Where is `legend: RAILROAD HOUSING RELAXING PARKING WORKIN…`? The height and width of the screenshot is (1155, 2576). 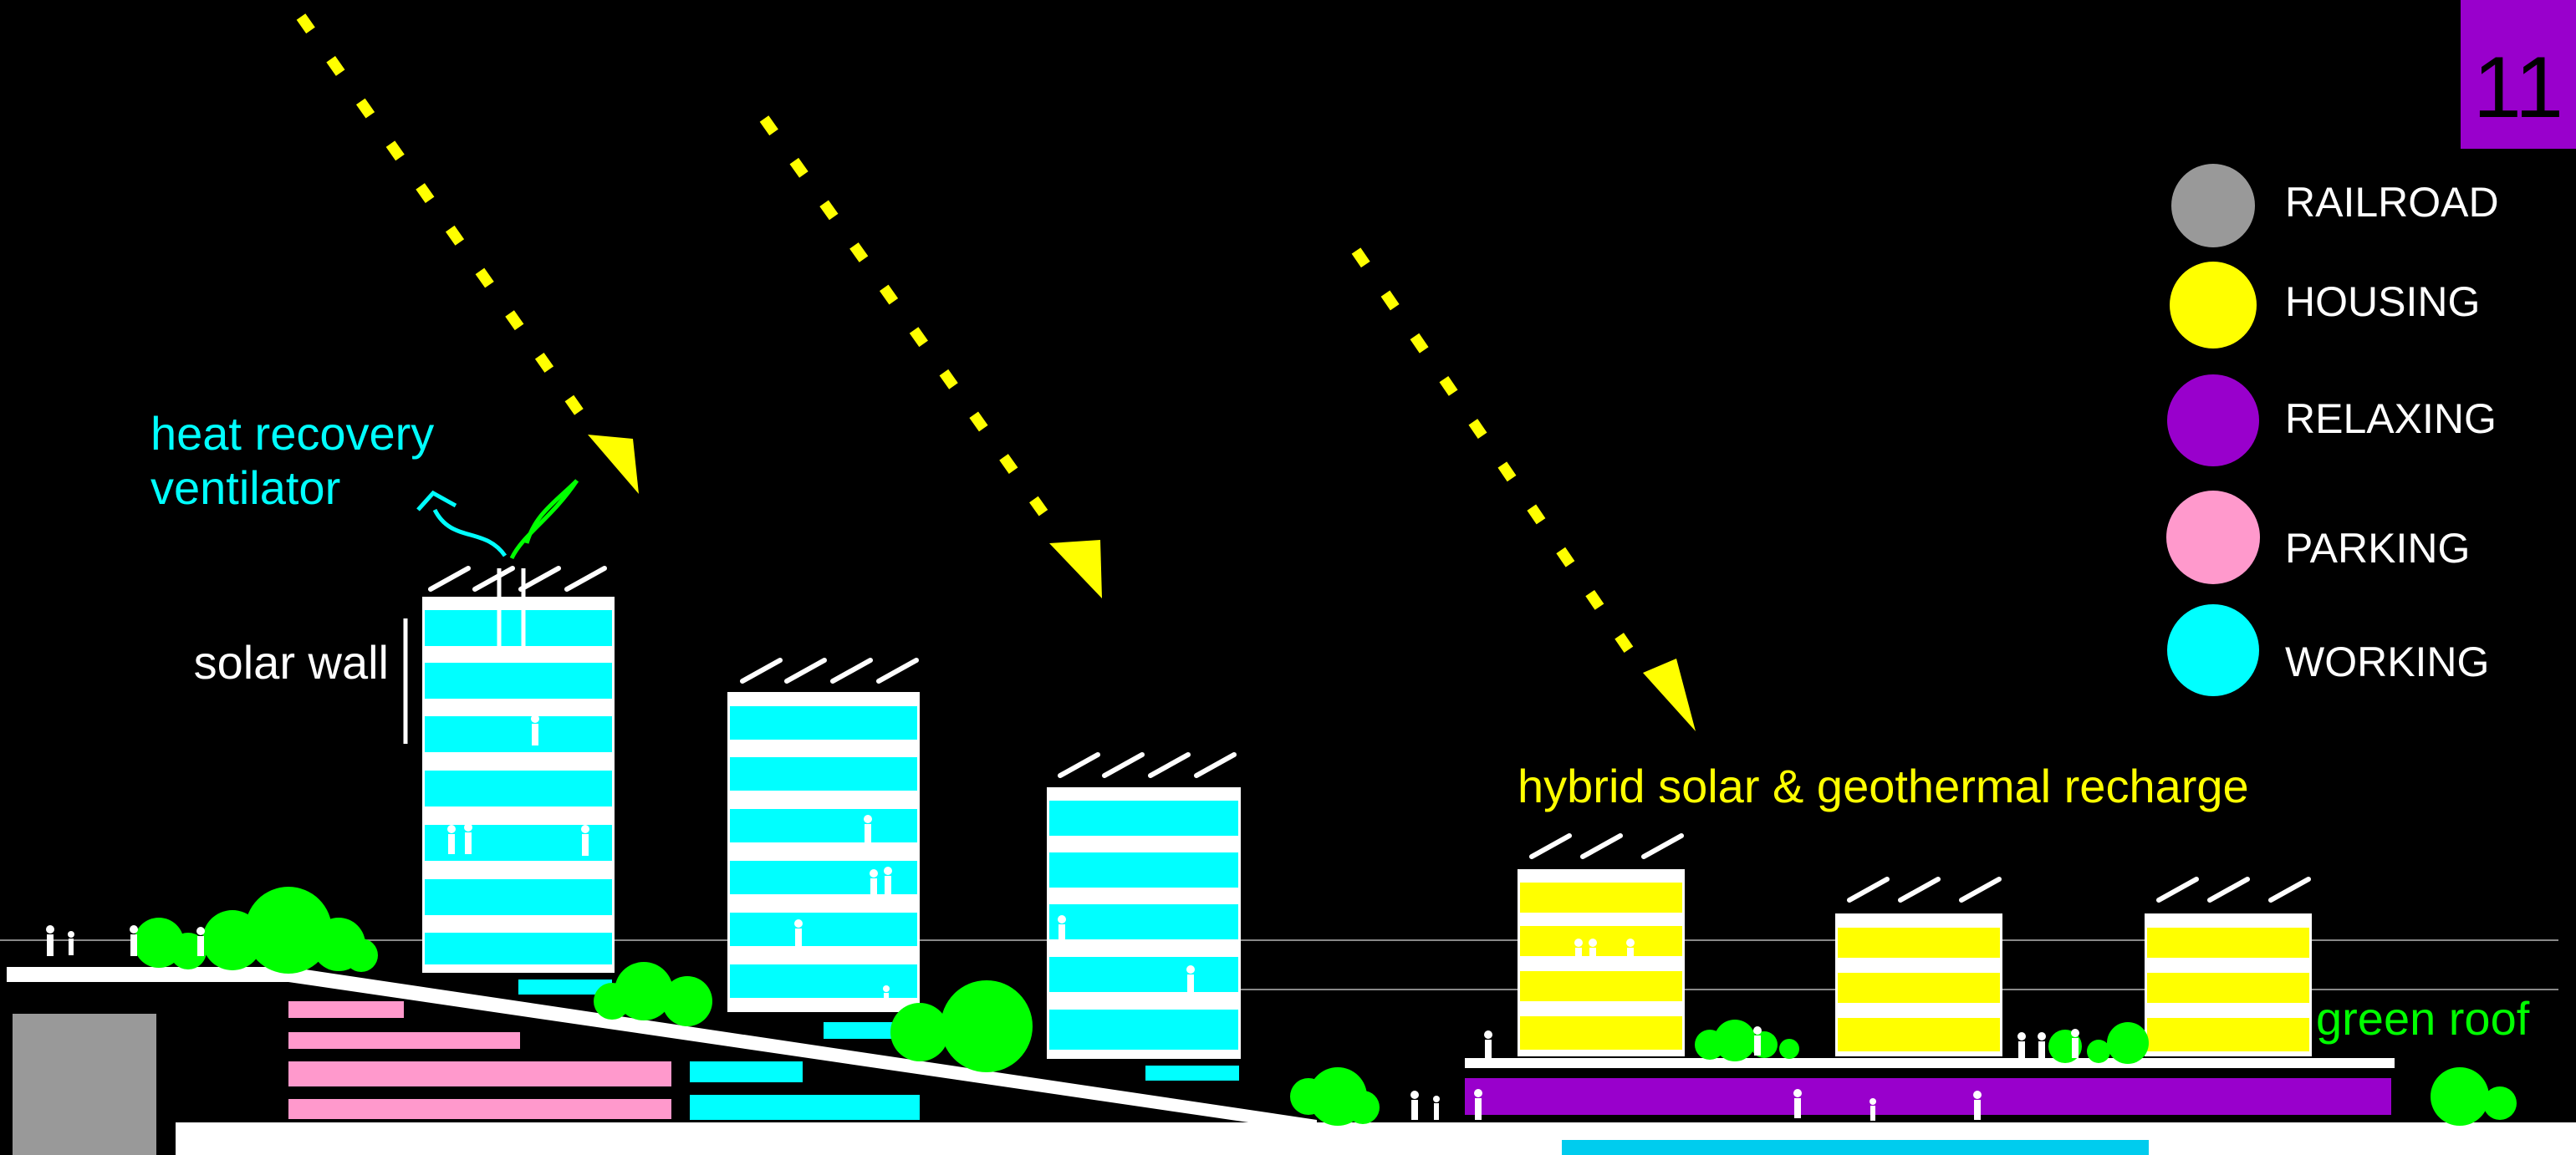 legend: RAILROAD HOUSING RELAXING PARKING WORKIN… is located at coordinates (2332, 430).